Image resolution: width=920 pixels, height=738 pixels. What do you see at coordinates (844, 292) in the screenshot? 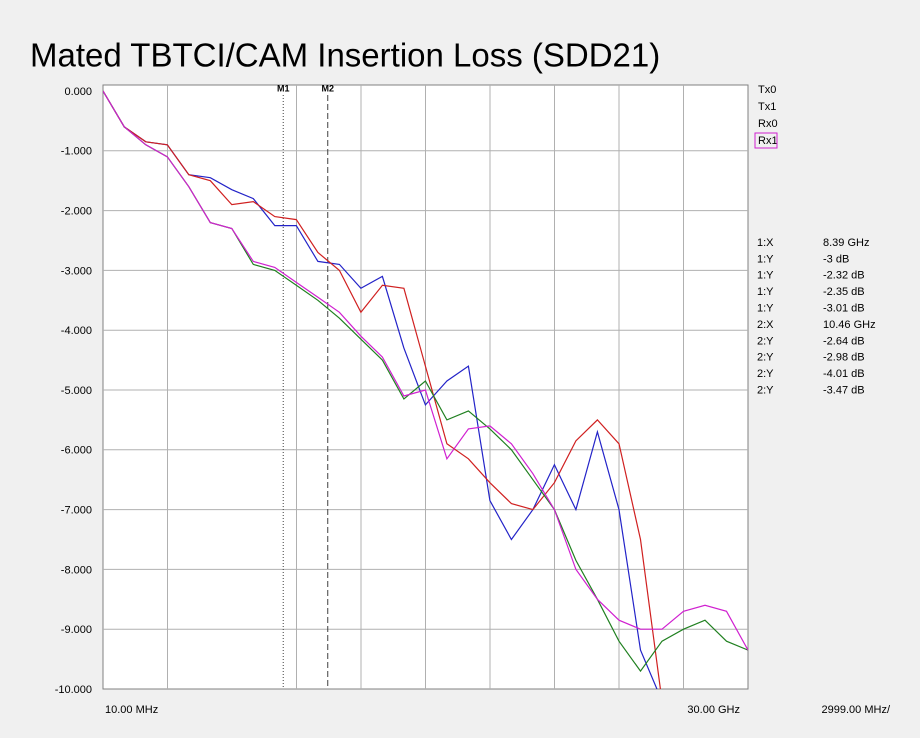
I see `readout-value: -2.35 dB` at bounding box center [844, 292].